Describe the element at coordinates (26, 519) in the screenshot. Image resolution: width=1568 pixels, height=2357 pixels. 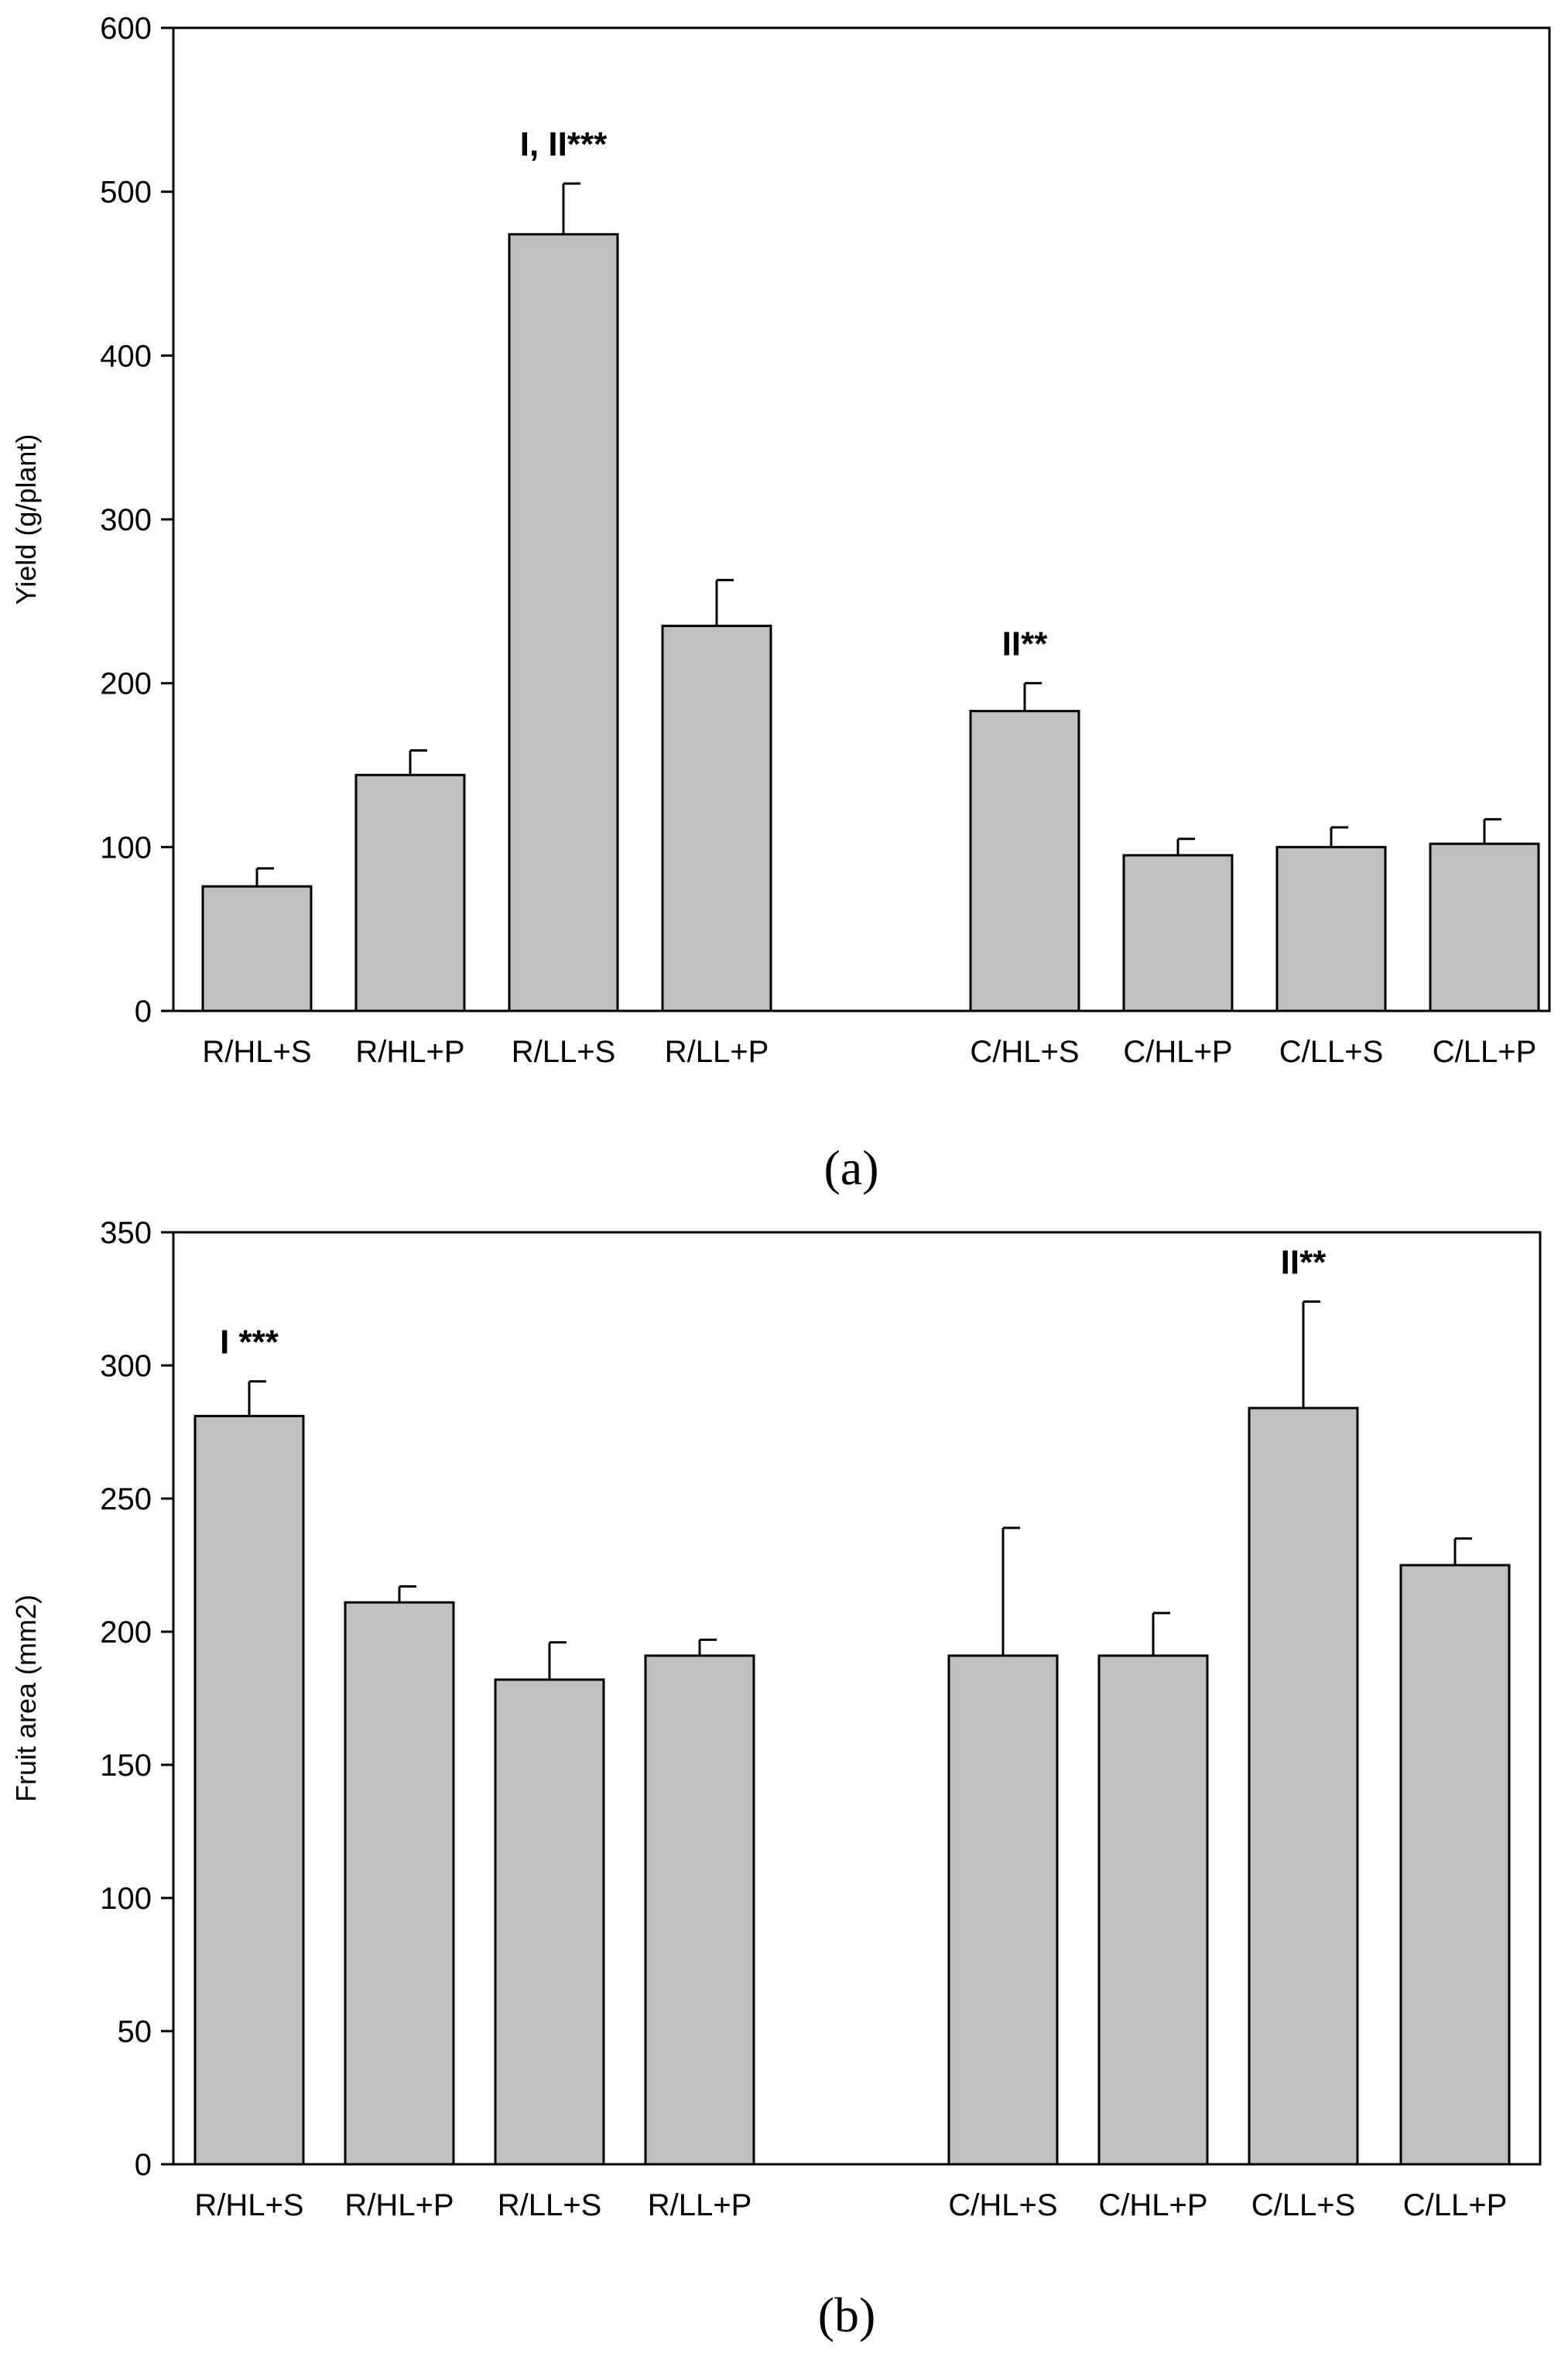
I see `panel-a-y-axis-title: Yield (g/plant)` at that location.